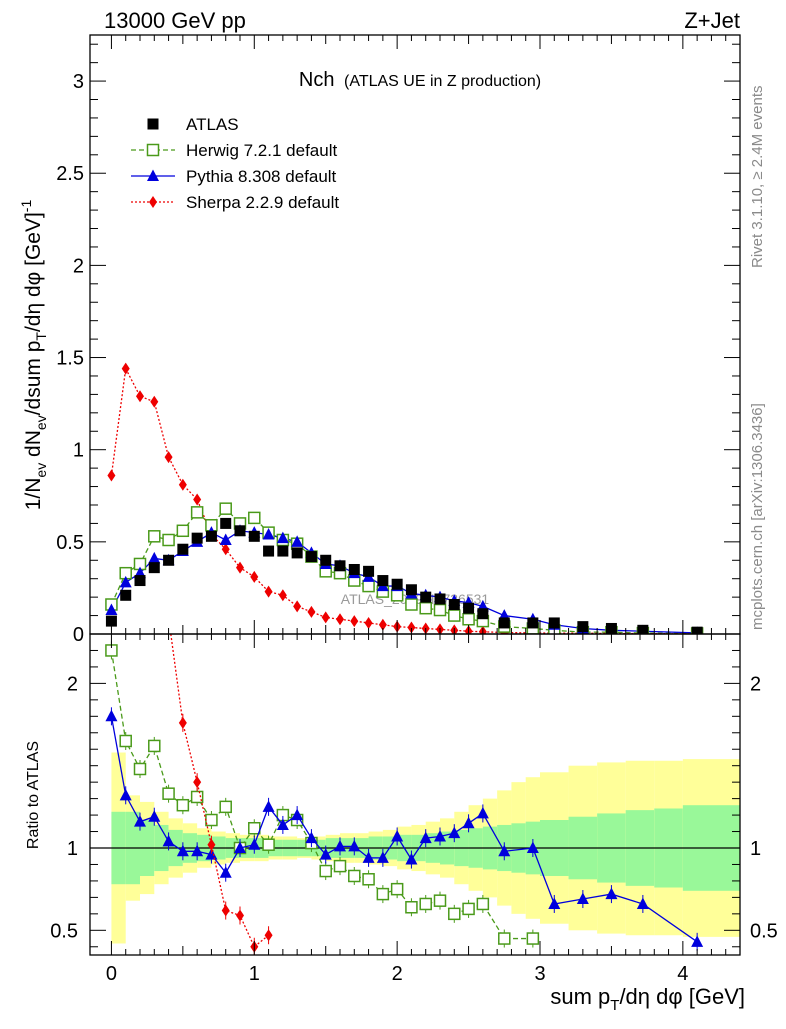 This screenshot has height=1029, width=786. Describe the element at coordinates (33, 355) in the screenshot. I see `main-y-axis-label: 1/Nev dNev/dsum pT/dη dφ [GeV]-1` at that location.